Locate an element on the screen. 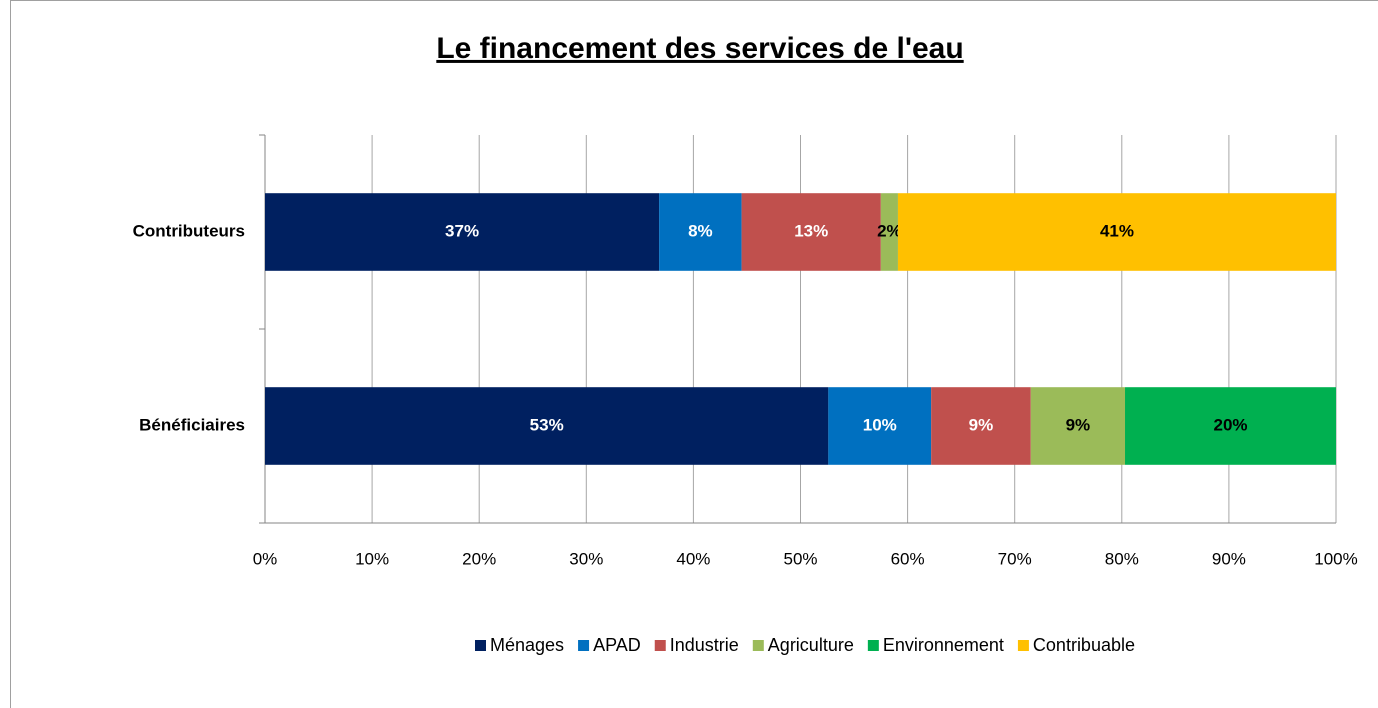 The height and width of the screenshot is (708, 1378). data-label: 13% is located at coordinates (811, 230).